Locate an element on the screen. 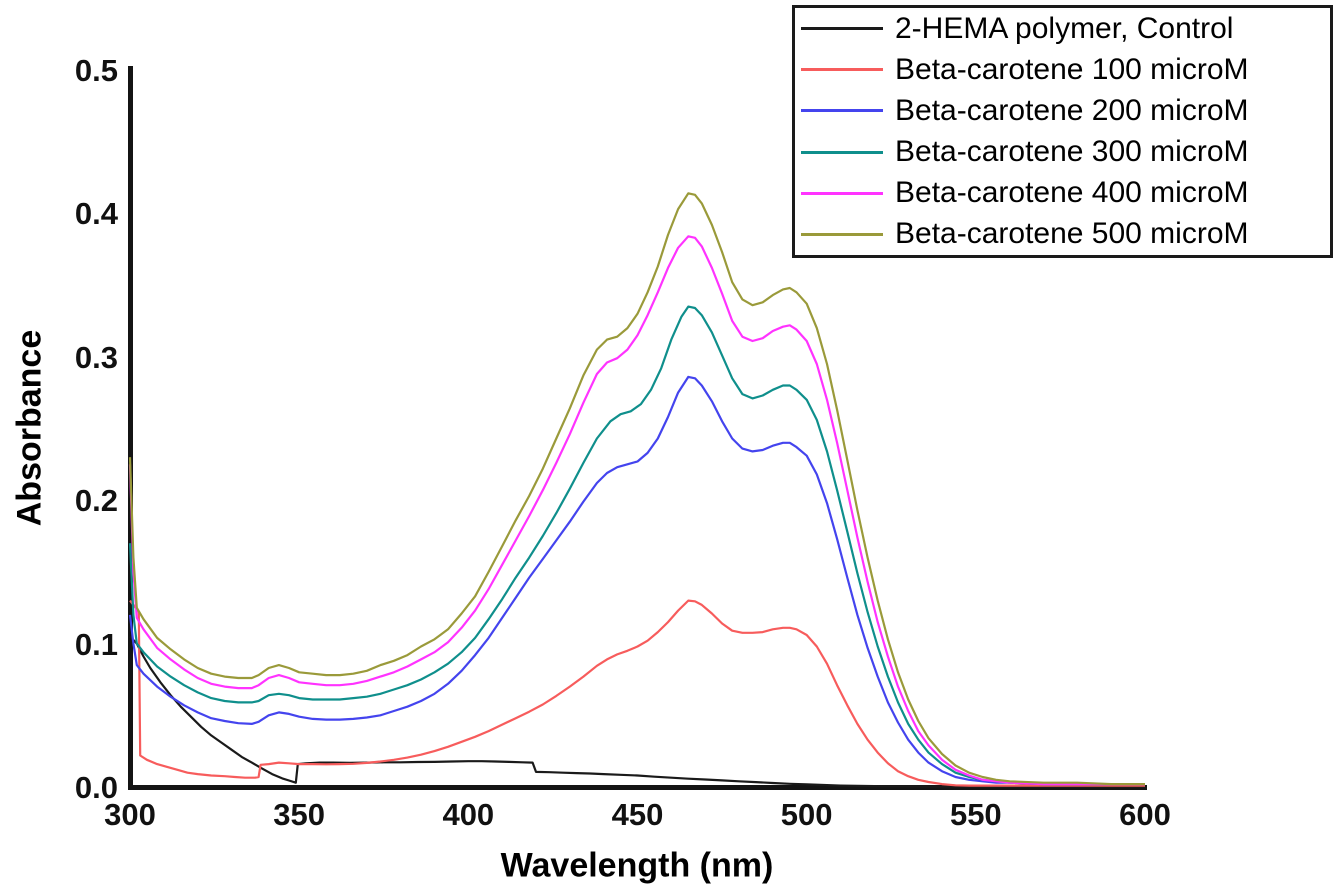 The width and height of the screenshot is (1339, 891). legend-entry: Beta-carotene 500 microM is located at coordinates (1062, 234).